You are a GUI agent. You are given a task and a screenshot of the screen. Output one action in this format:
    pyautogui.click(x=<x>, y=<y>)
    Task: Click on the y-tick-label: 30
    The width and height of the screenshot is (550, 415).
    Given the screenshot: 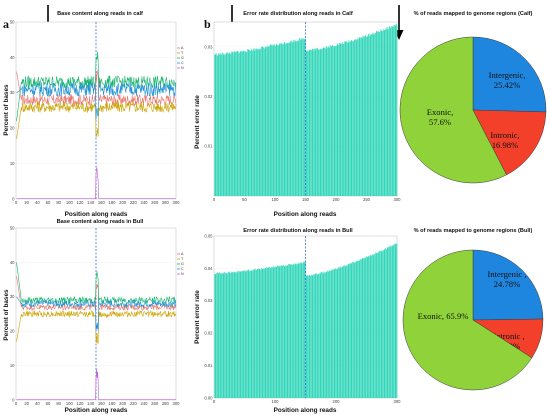 What is the action you would take?
    pyautogui.click(x=12, y=92)
    